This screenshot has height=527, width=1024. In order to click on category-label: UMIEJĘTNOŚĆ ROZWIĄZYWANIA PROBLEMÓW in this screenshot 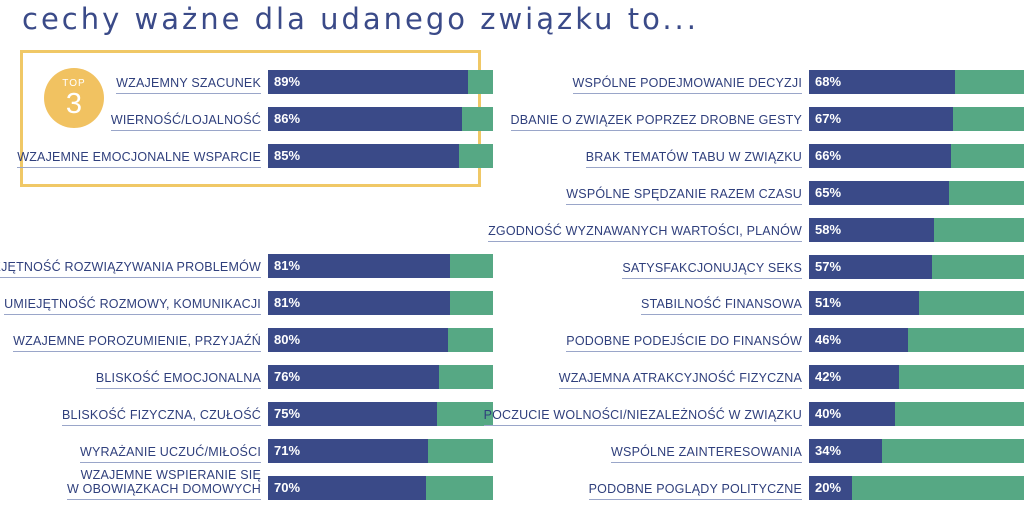, I will do `click(130, 269)`.